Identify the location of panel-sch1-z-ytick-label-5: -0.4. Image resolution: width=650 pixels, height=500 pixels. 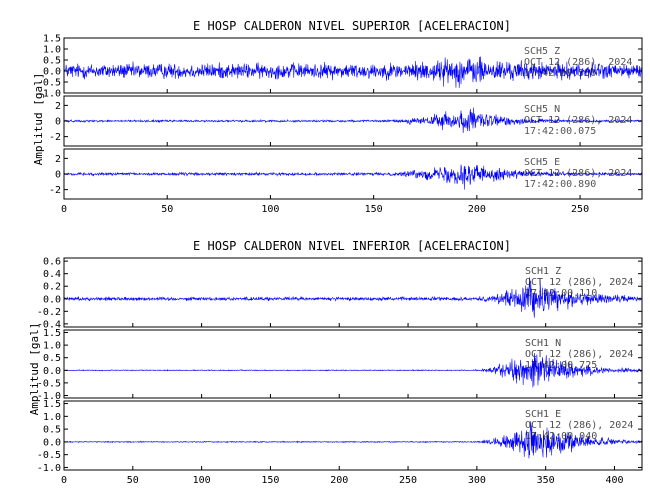
(49, 324).